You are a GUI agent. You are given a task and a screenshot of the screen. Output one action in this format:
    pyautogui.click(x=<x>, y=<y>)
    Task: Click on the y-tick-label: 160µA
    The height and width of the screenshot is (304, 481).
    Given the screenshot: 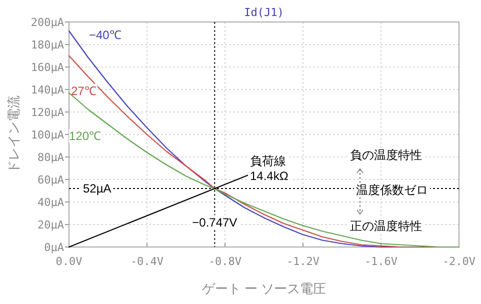 What is the action you would take?
    pyautogui.click(x=47, y=67)
    